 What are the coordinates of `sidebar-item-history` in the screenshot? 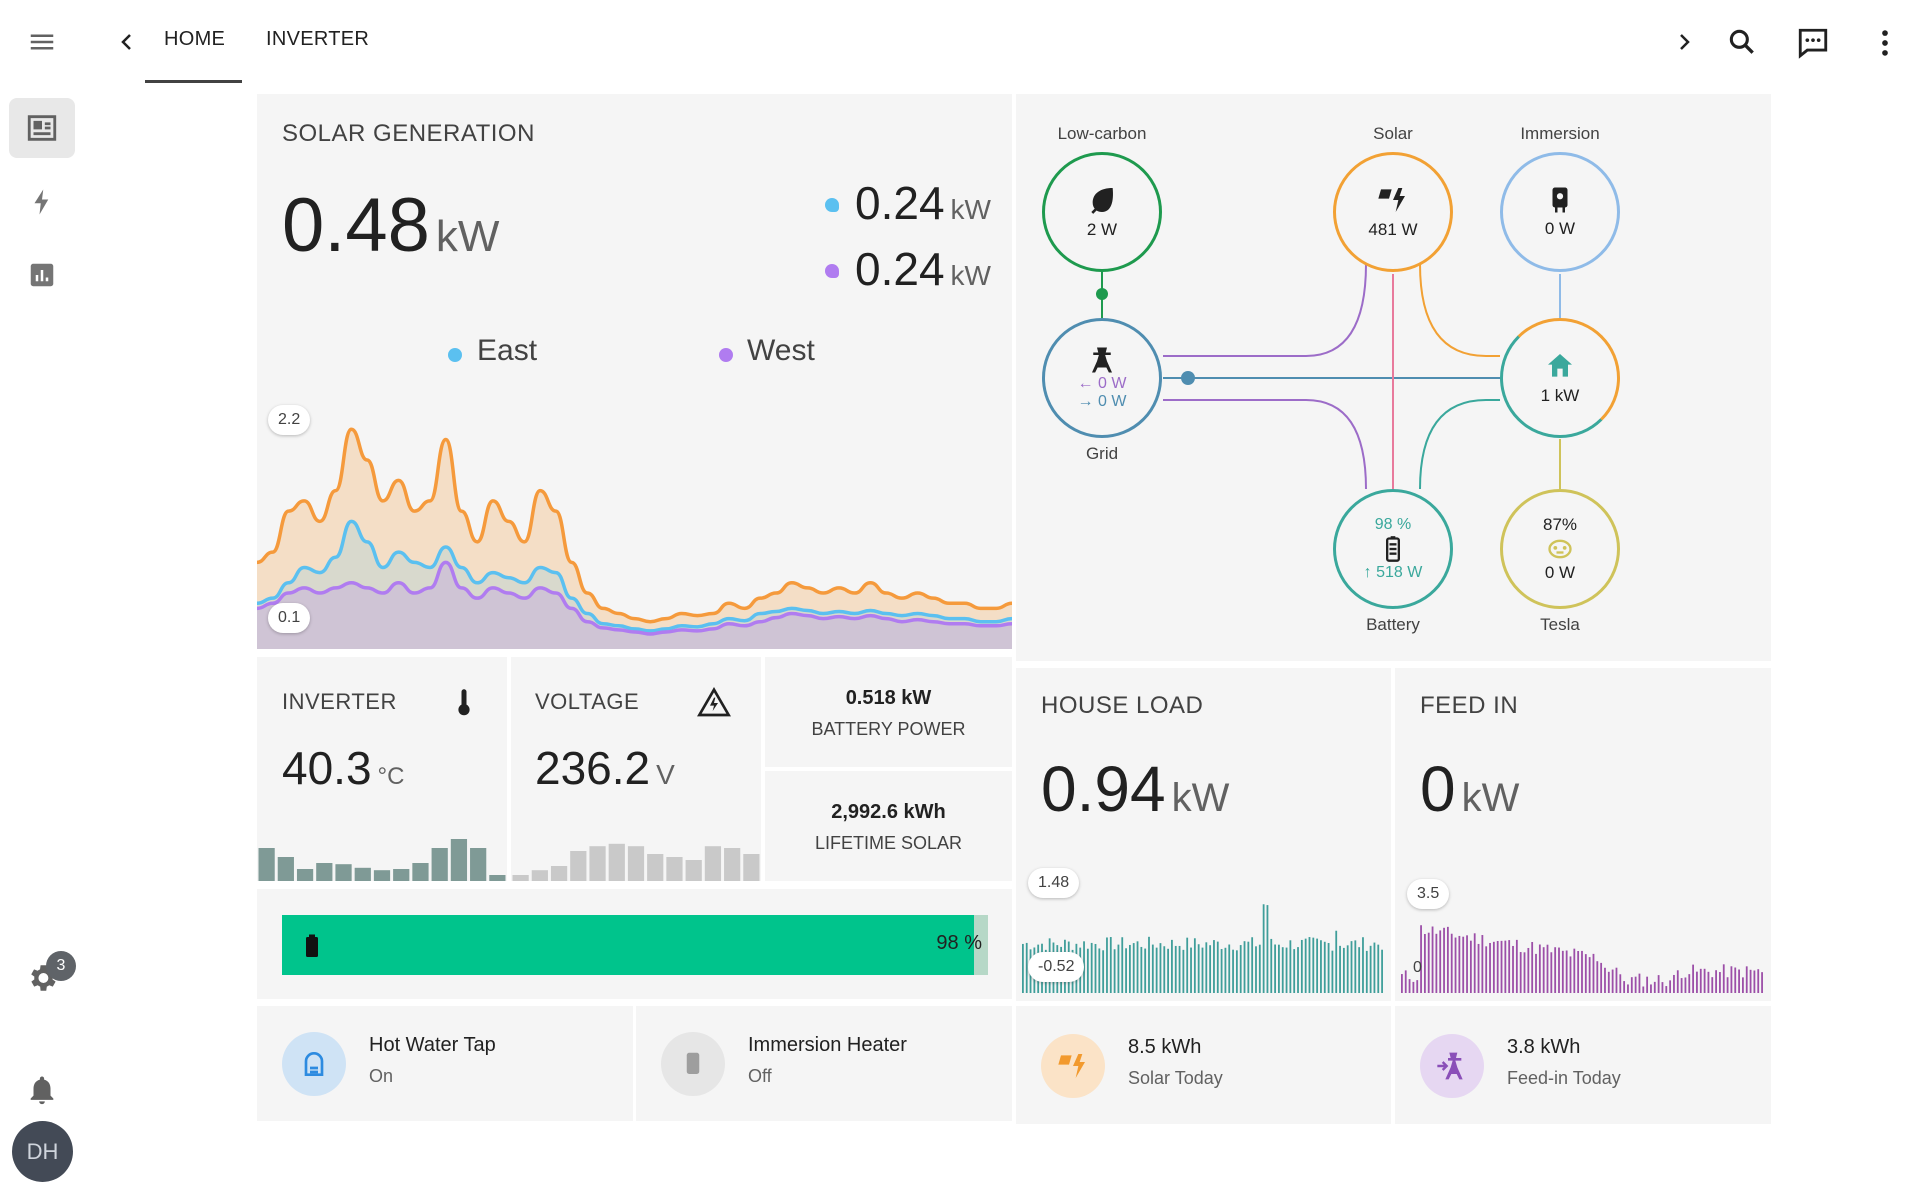 It's located at (42, 275).